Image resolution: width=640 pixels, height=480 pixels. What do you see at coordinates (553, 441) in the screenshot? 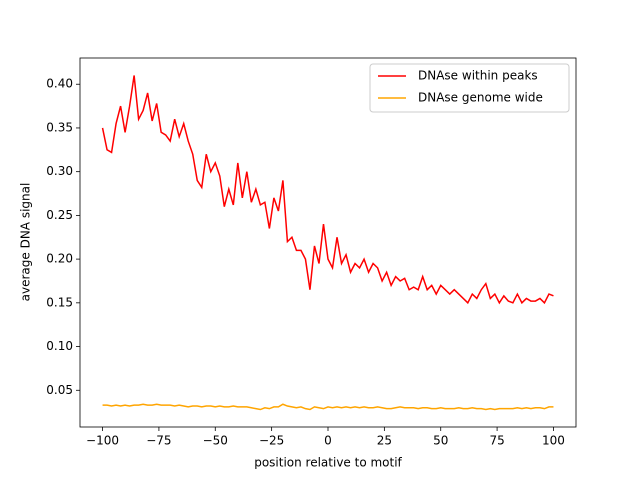
I see `x-tick-label: 100` at bounding box center [553, 441].